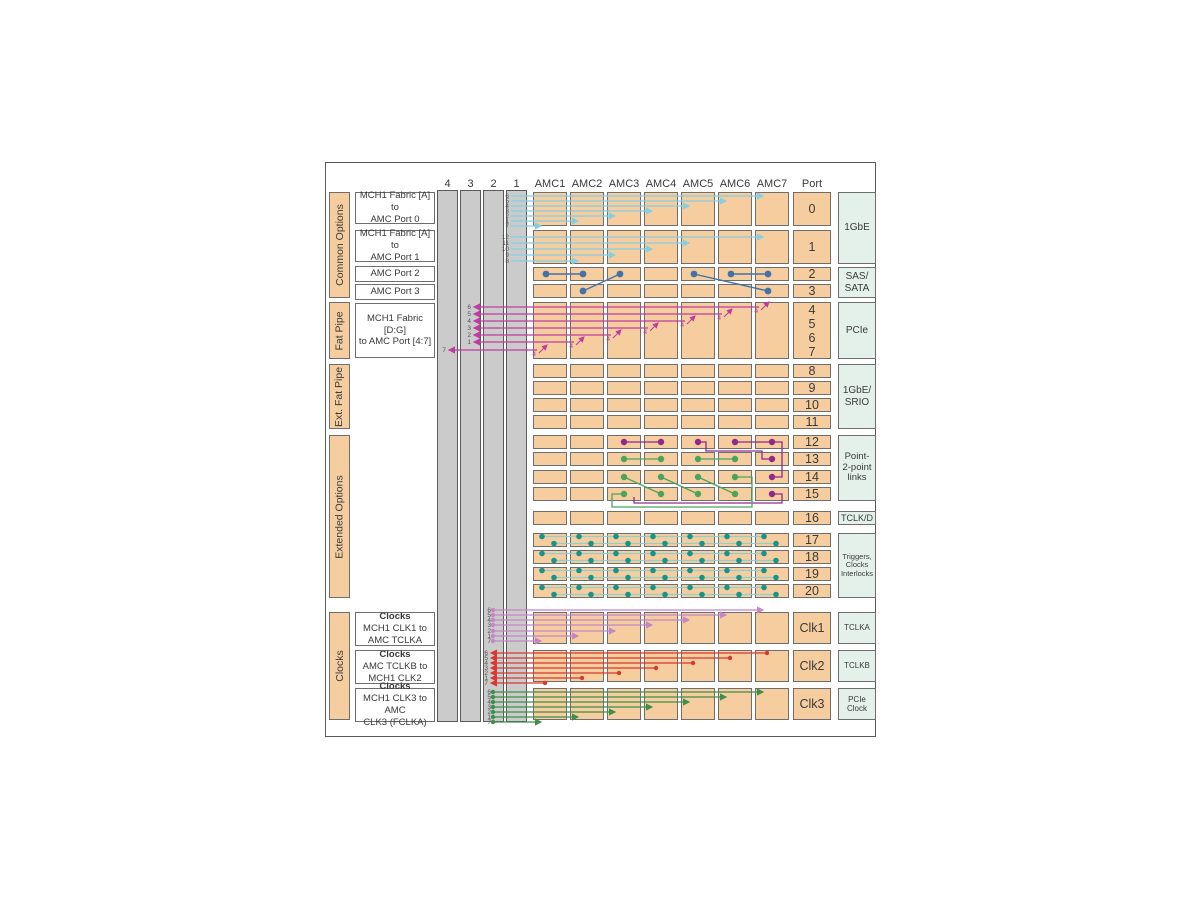 The image size is (1200, 900). I want to click on protocol-label: 1GbE, so click(857, 228).